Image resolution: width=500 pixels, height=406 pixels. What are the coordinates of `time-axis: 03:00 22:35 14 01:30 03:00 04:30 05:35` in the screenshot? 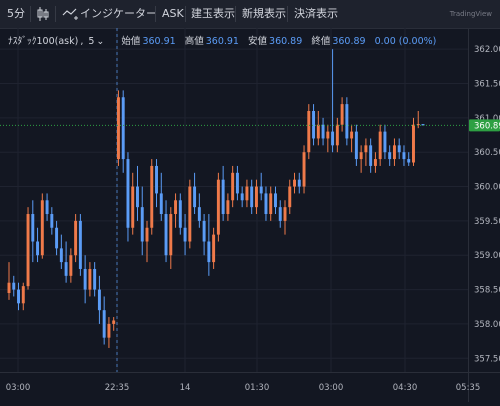 It's located at (243, 388).